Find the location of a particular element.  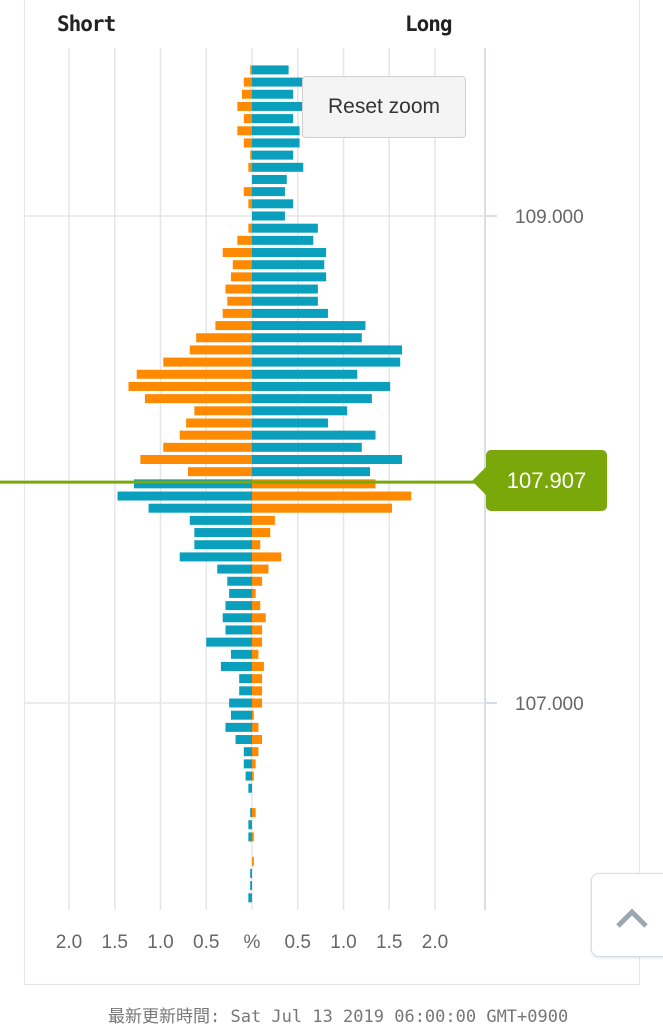

chevron-up-icon is located at coordinates (632, 918).